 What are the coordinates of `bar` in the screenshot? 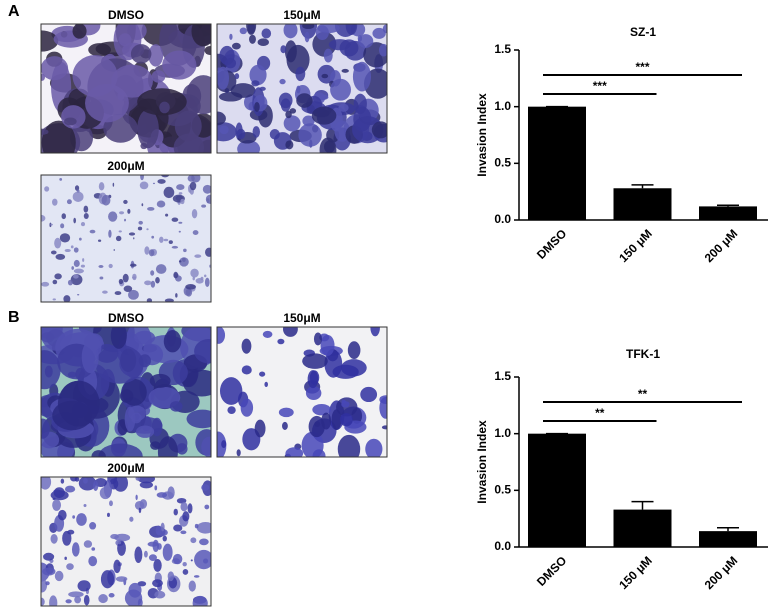 It's located at (557, 490).